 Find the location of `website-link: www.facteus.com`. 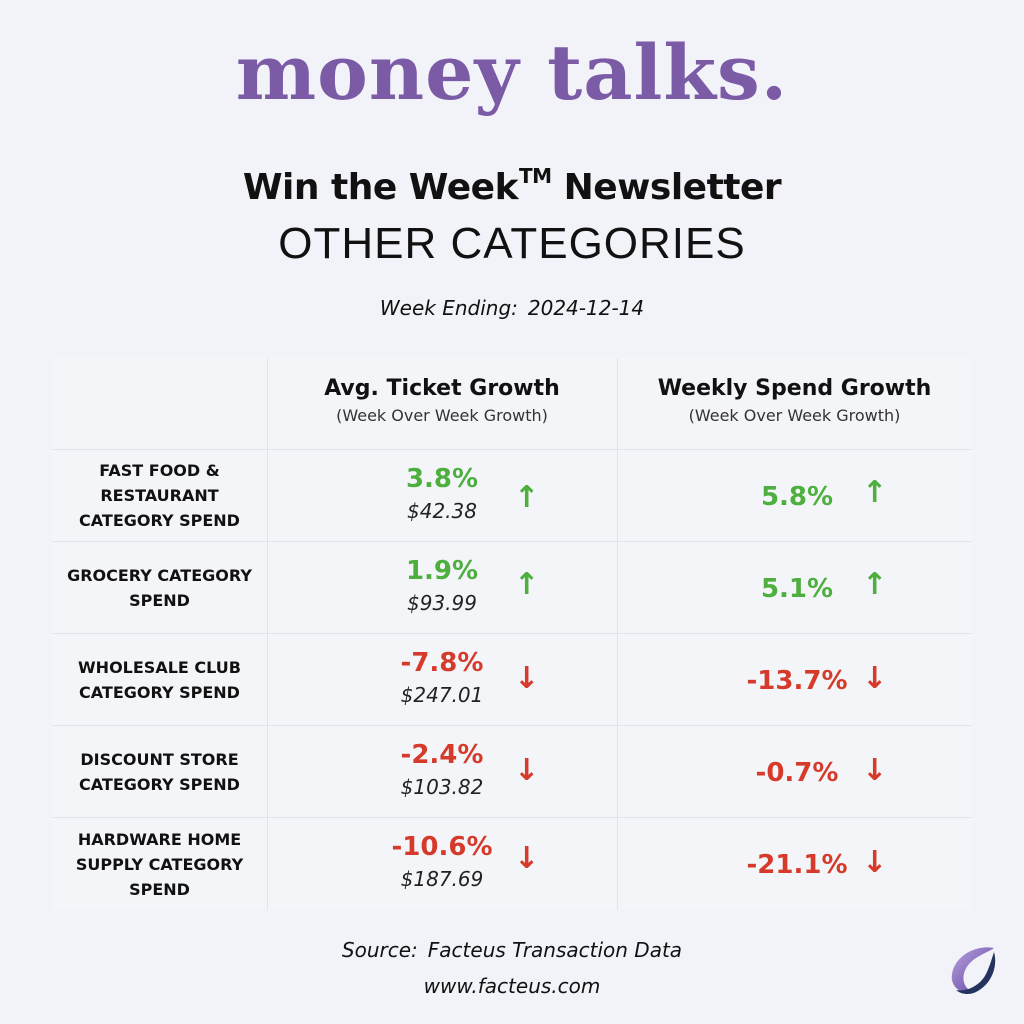

website-link: www.facteus.com is located at coordinates (512, 986).